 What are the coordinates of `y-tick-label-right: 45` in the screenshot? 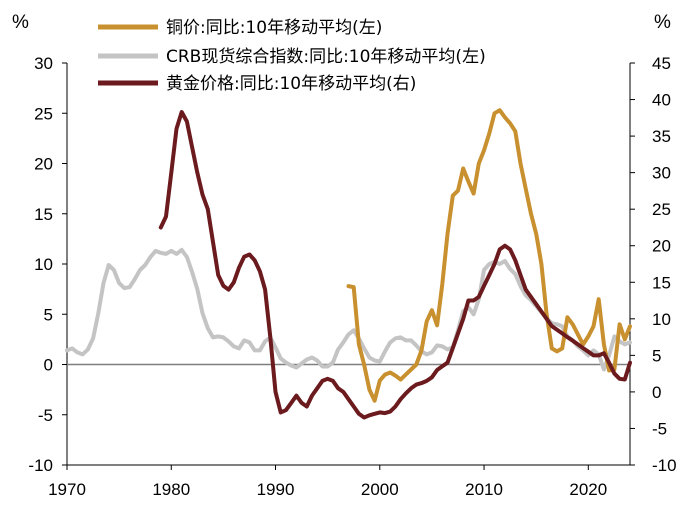 It's located at (661, 63).